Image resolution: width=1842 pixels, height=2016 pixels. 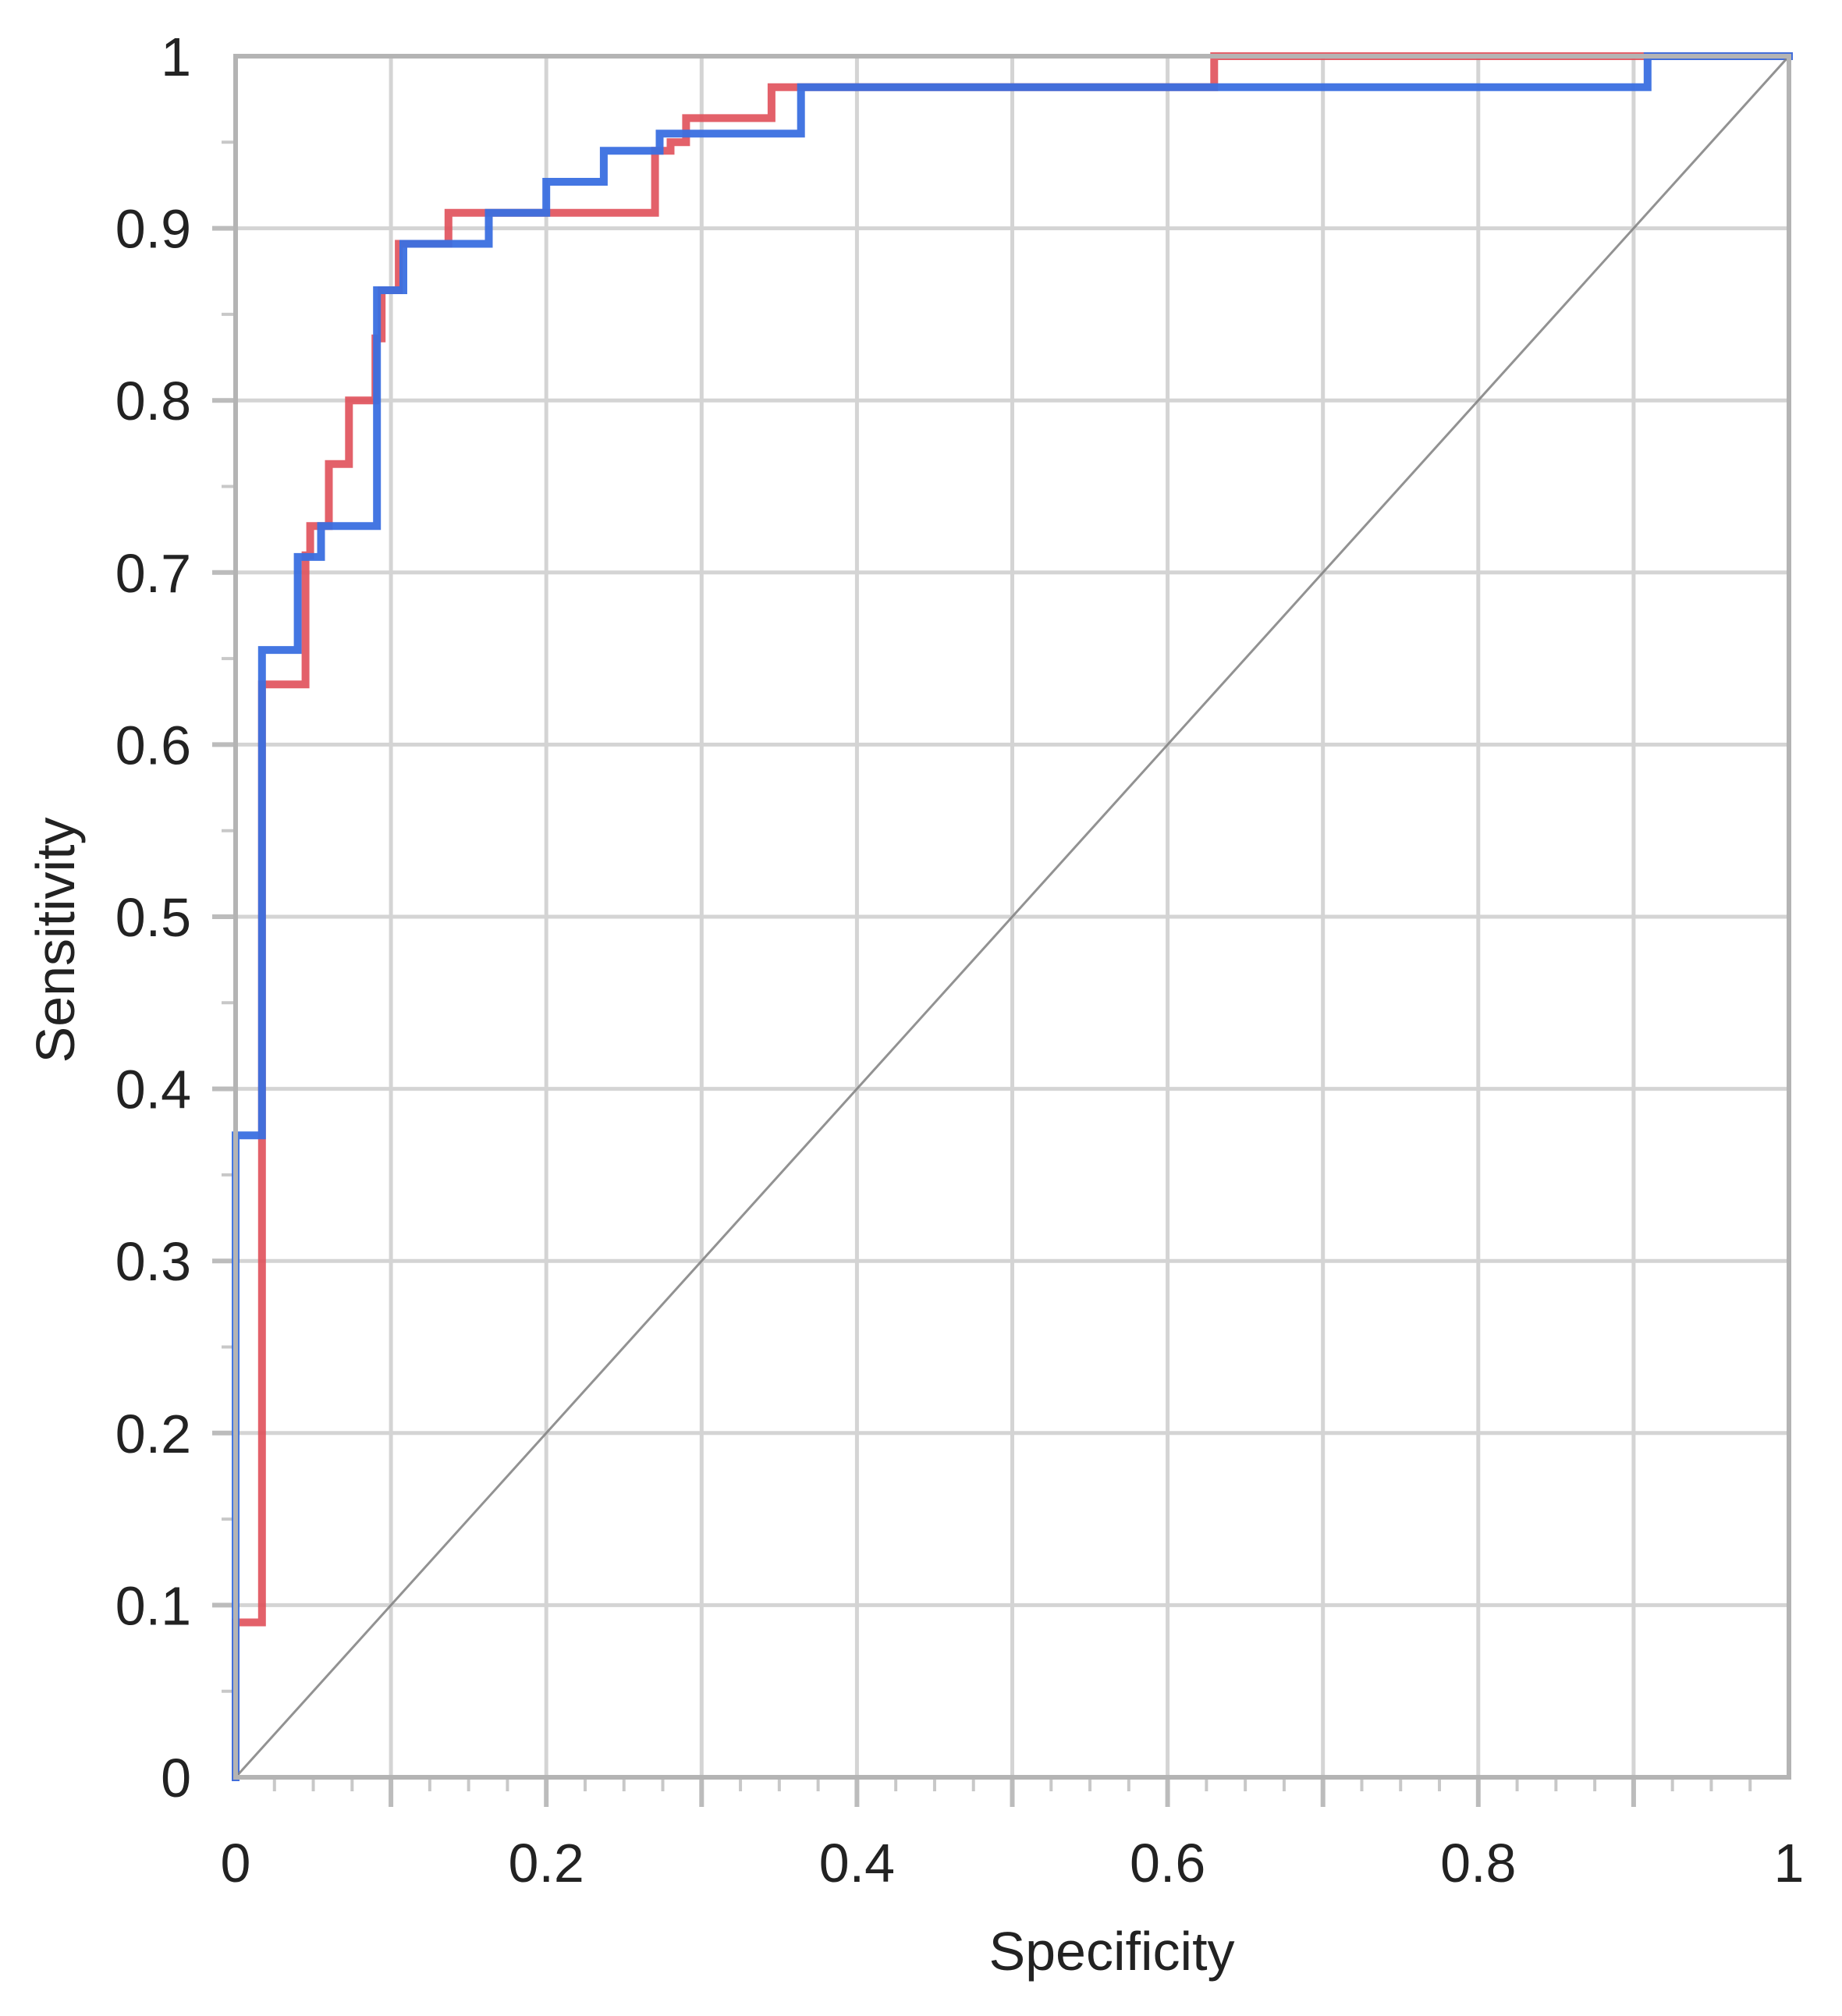 What do you see at coordinates (1167, 1864) in the screenshot?
I see `x-tick-label: 0.6` at bounding box center [1167, 1864].